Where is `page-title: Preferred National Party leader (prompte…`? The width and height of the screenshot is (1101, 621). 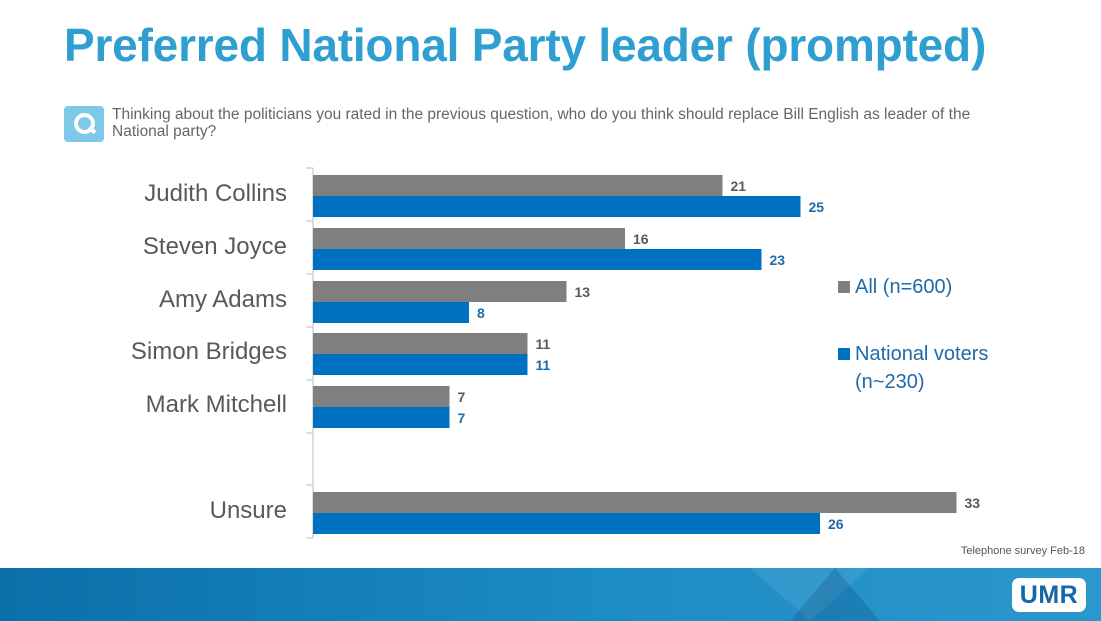 page-title: Preferred National Party leader (prompte… is located at coordinates (525, 45).